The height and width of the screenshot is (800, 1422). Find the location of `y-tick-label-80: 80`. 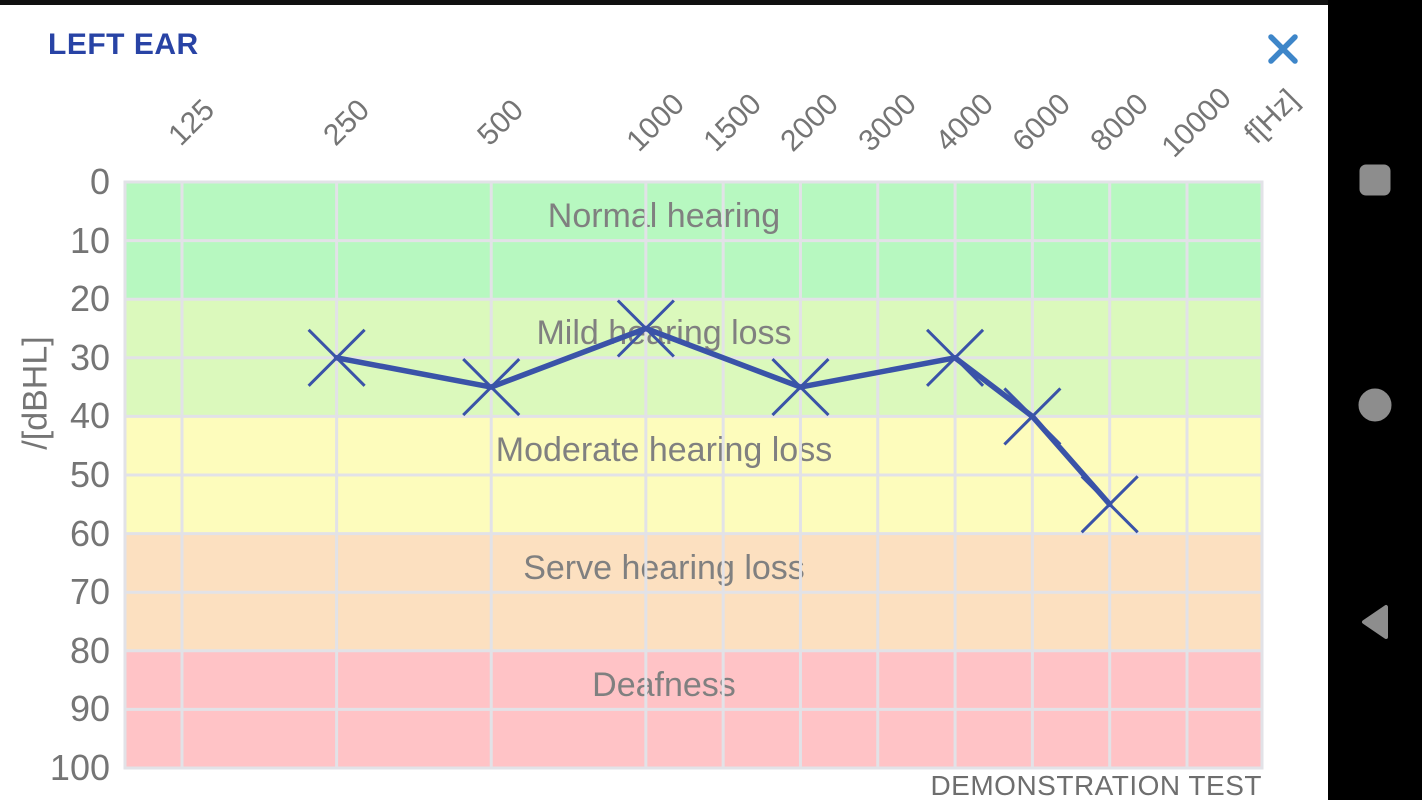

y-tick-label-80: 80 is located at coordinates (89, 650).